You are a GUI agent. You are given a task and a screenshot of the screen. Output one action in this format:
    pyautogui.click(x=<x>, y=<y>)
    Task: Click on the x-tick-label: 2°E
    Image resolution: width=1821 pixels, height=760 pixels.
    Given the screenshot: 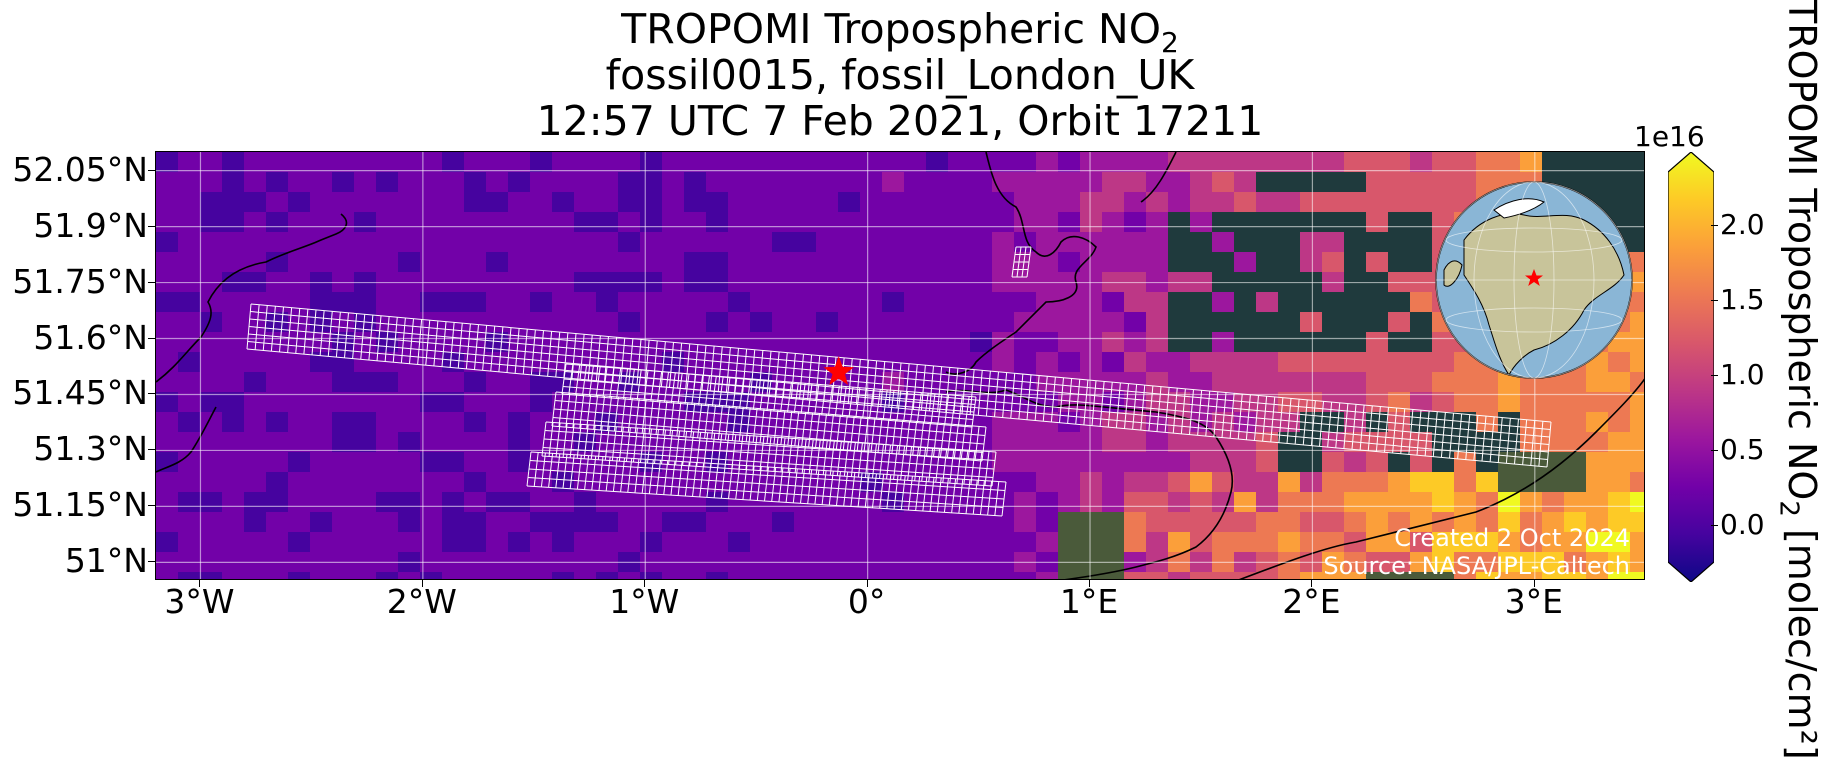 What is the action you would take?
    pyautogui.click(x=1311, y=601)
    